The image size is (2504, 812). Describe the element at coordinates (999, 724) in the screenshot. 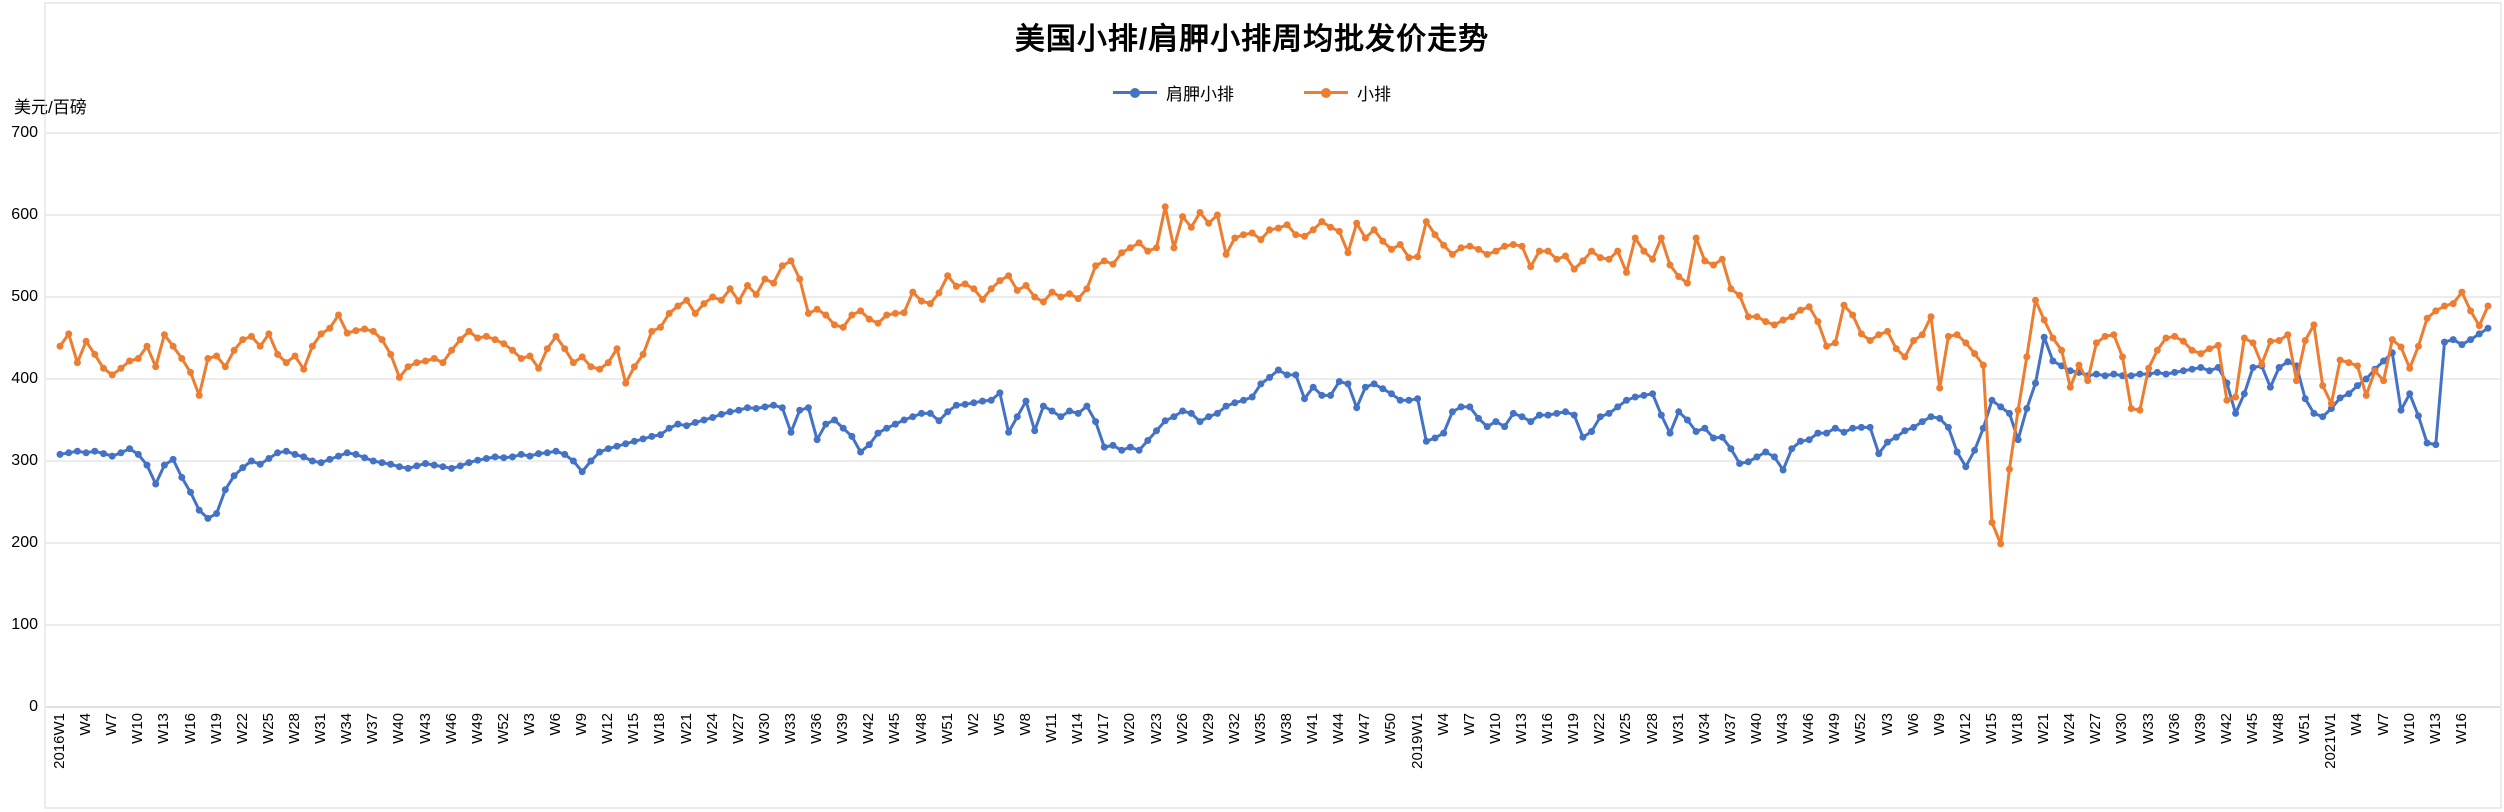

I see `x-tick-label: W5` at that location.